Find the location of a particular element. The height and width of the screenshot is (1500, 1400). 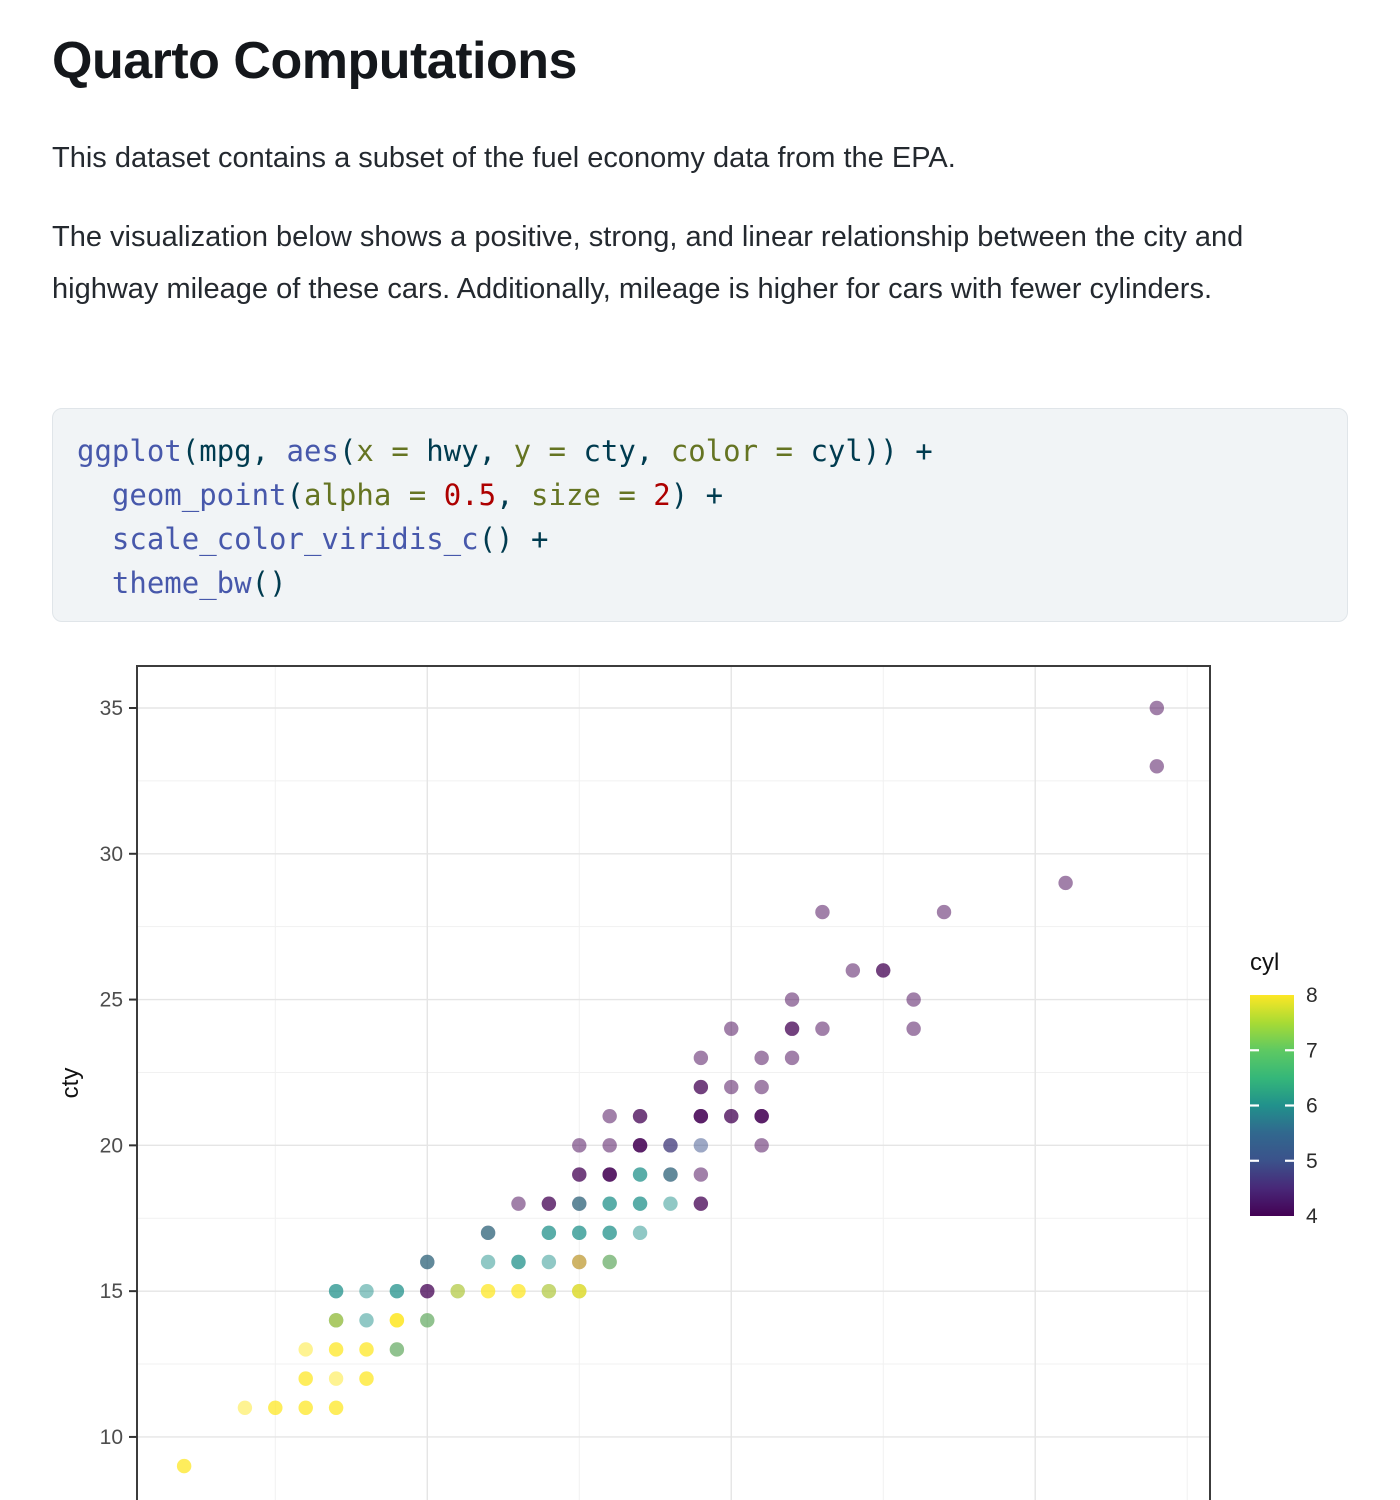

code-token: y is located at coordinates (522, 451).